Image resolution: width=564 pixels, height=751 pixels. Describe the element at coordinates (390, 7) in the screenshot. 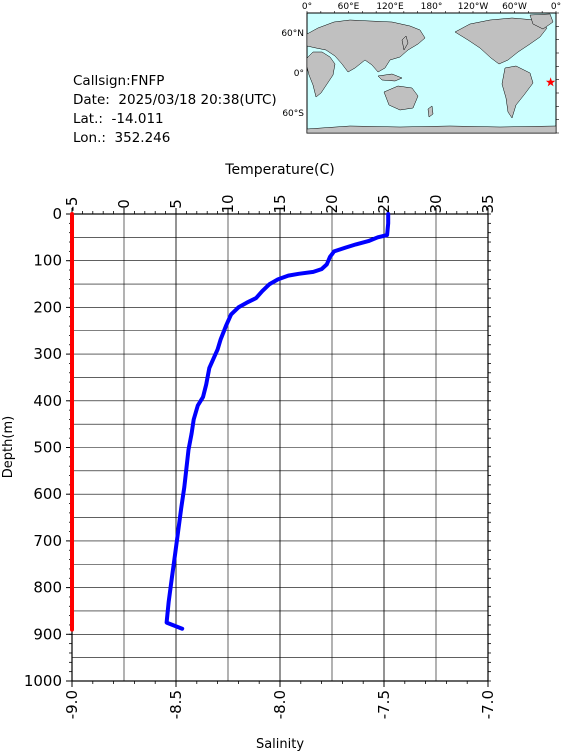

I see `map-lon-label: 120°E` at that location.